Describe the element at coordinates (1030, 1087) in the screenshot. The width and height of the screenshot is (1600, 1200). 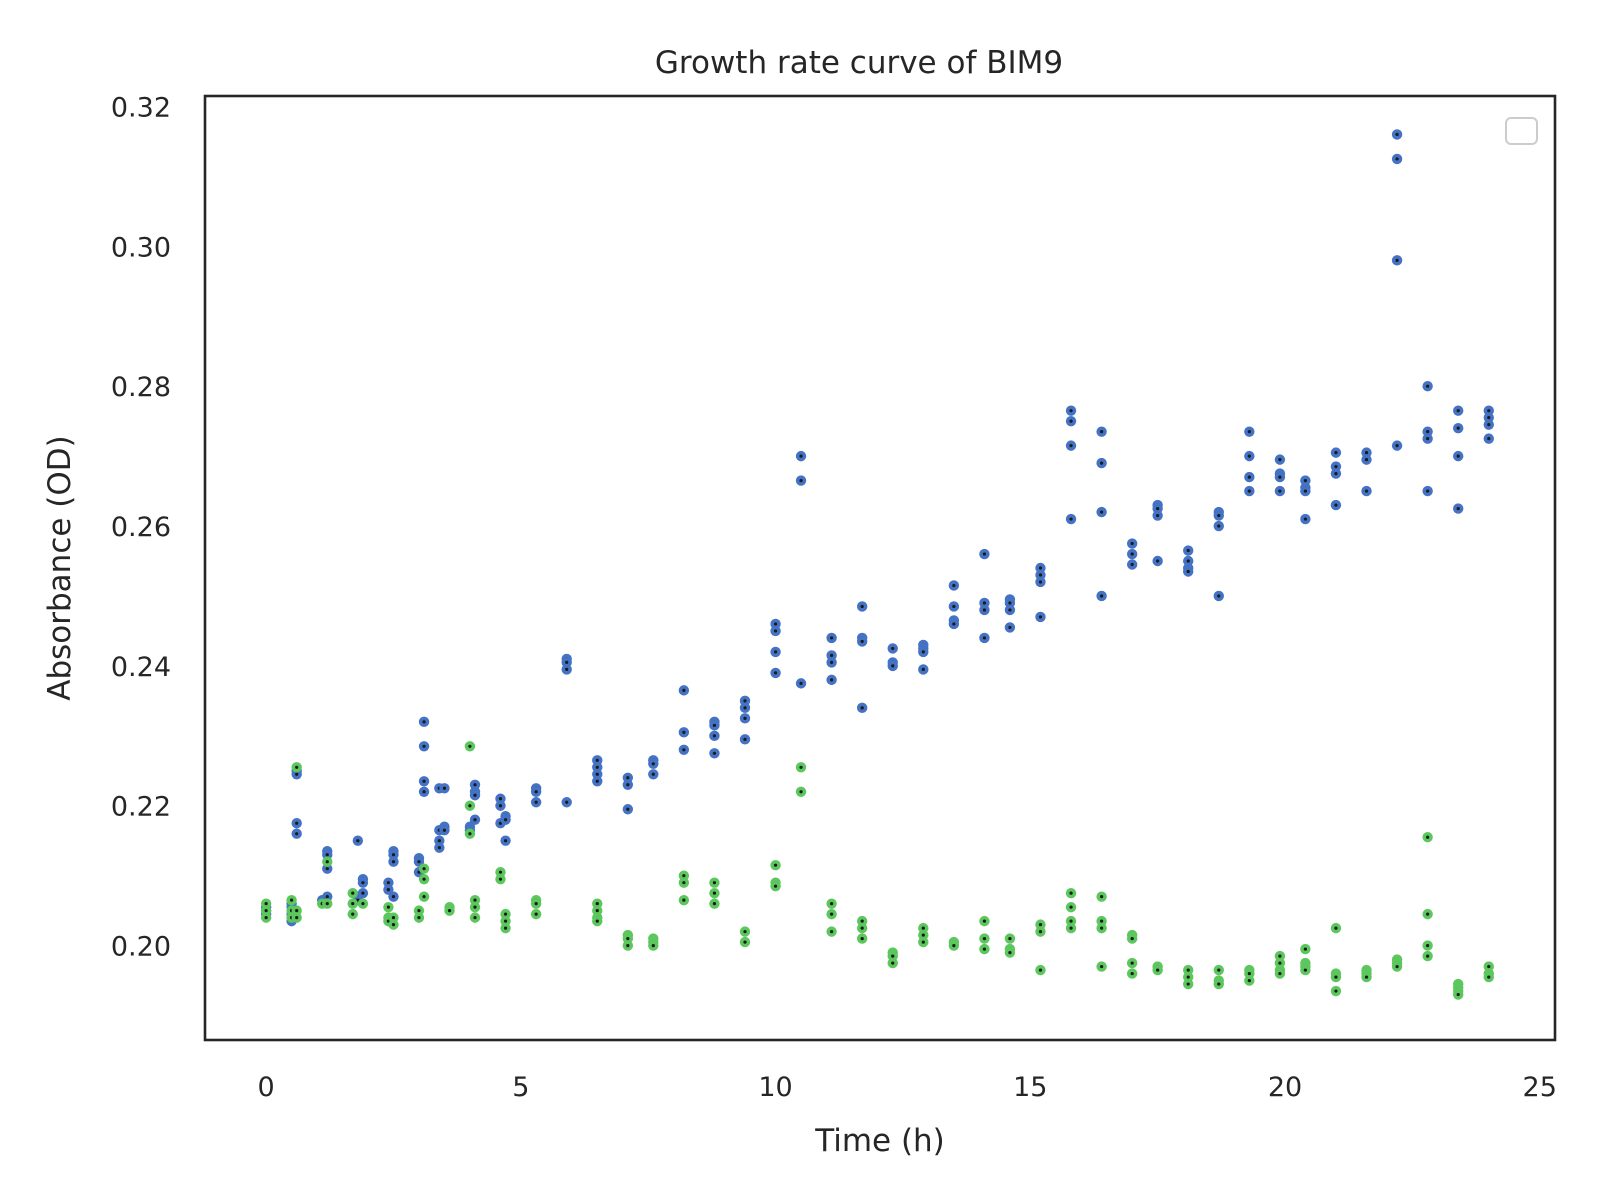
I see `x-tick-label: 15` at that location.